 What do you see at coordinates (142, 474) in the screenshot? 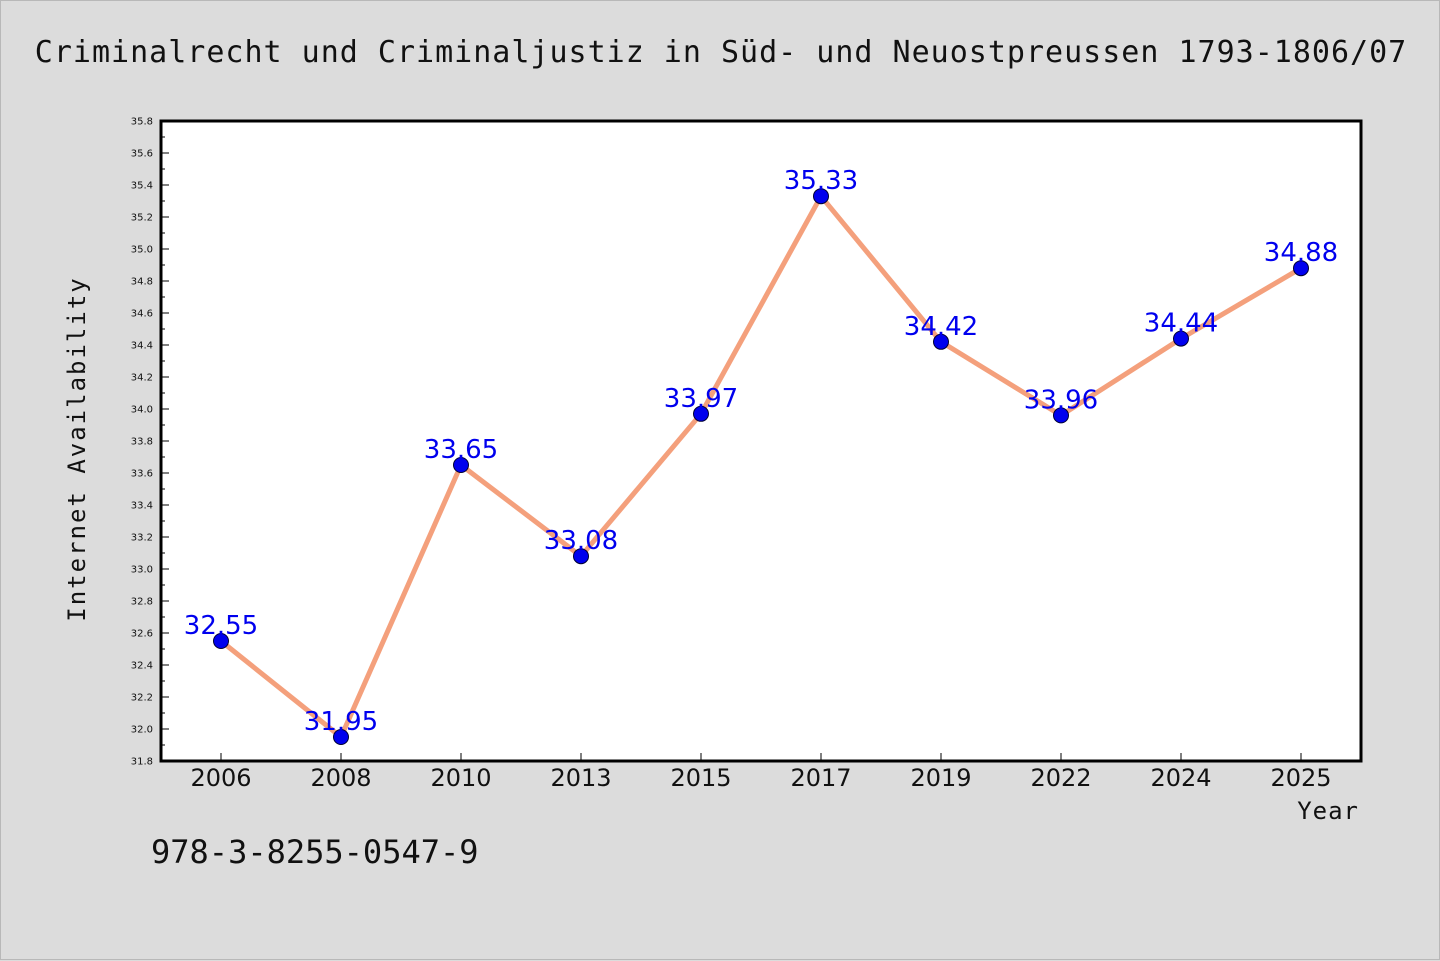
I see `y-tick-label: 33.6` at bounding box center [142, 474].